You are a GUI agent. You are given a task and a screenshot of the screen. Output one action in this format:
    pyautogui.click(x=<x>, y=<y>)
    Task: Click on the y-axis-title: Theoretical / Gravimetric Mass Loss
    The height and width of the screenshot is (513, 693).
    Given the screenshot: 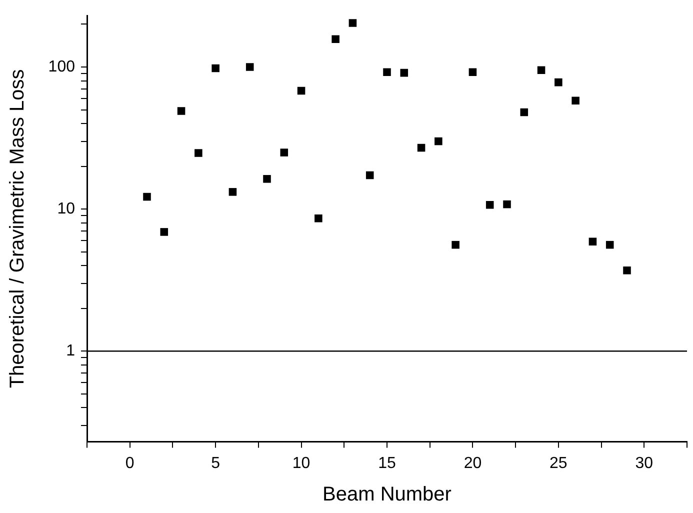 What is the action you would take?
    pyautogui.click(x=17, y=228)
    